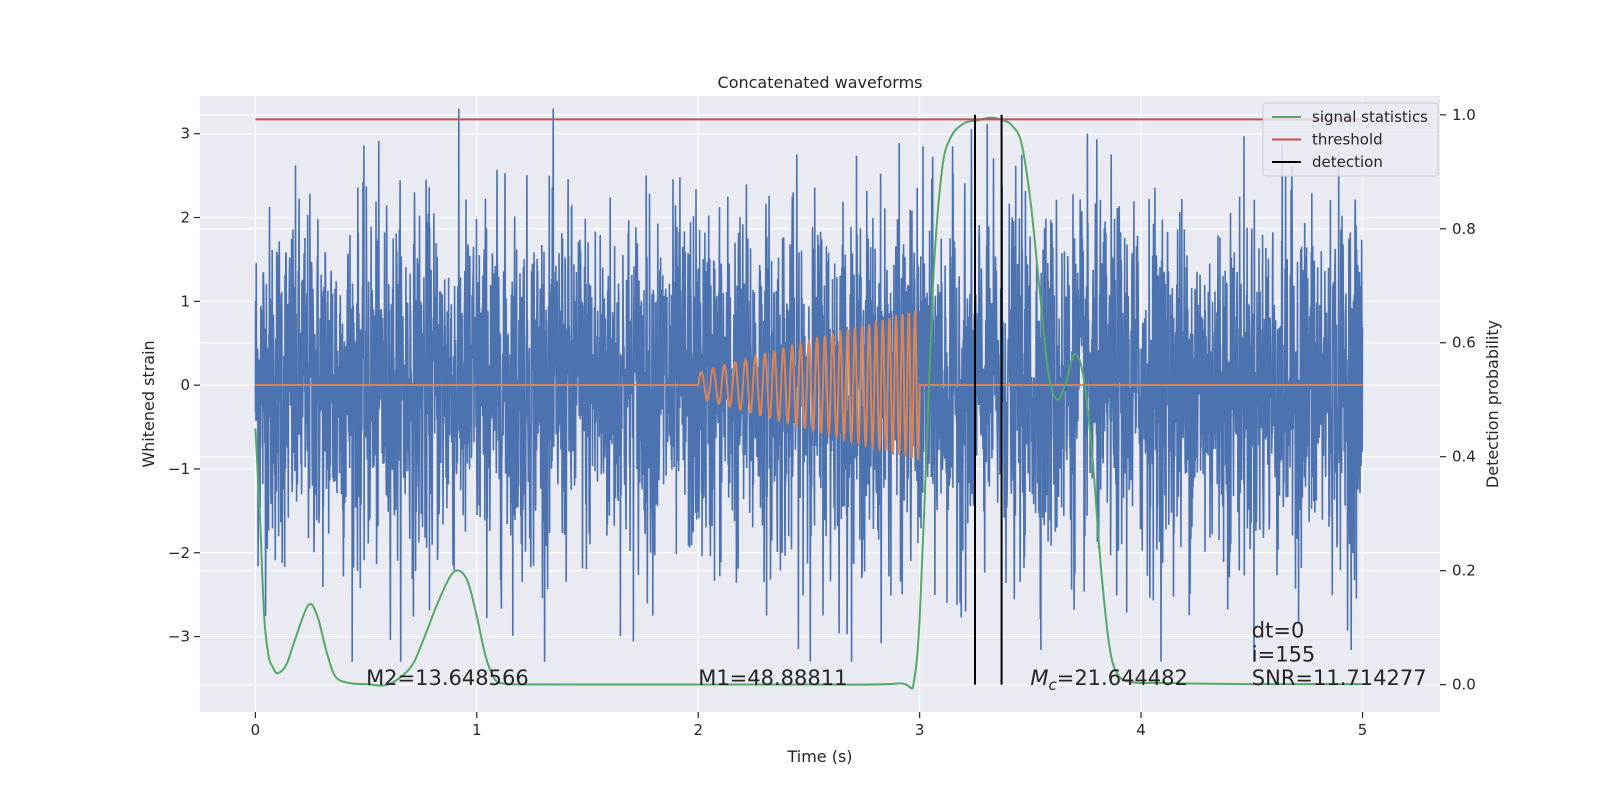  What do you see at coordinates (1464, 343) in the screenshot?
I see `y2-tick-label-3: 0.6` at bounding box center [1464, 343].